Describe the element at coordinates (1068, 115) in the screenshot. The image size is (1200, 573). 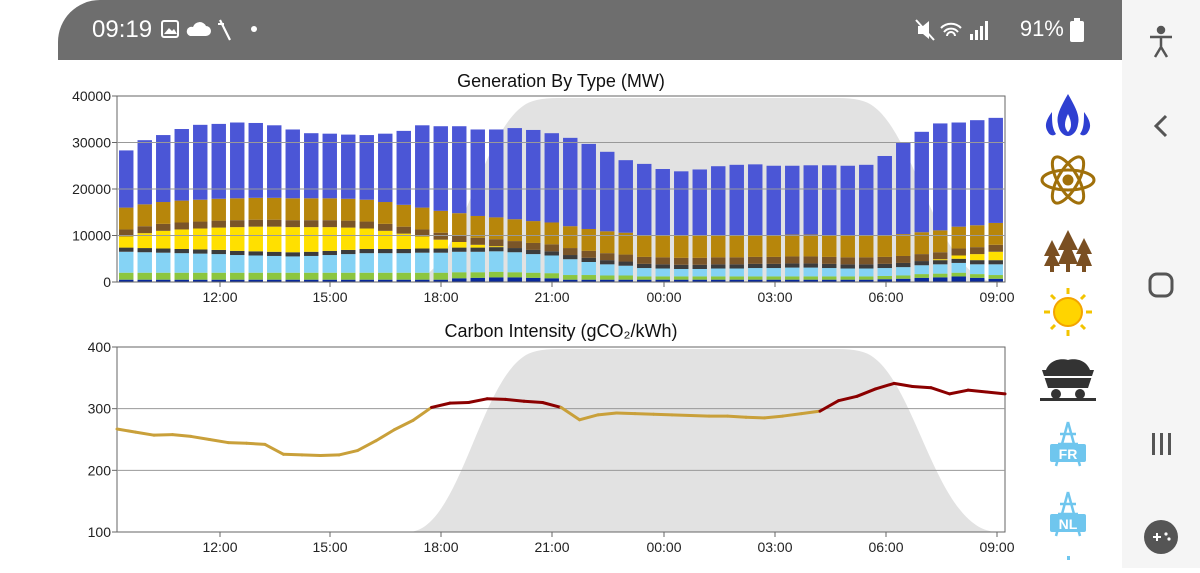
I see `gas-flame-icon` at that location.